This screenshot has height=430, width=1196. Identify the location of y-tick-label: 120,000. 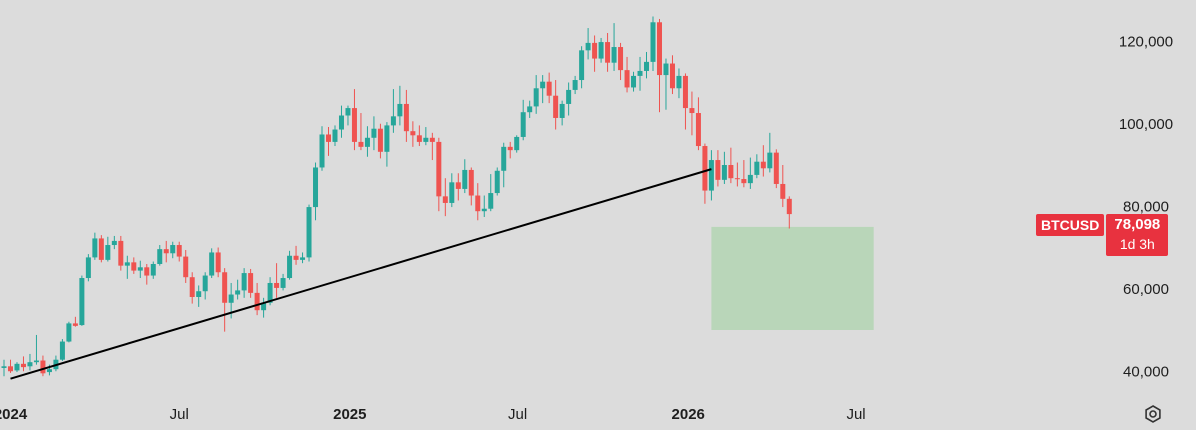
(1146, 41).